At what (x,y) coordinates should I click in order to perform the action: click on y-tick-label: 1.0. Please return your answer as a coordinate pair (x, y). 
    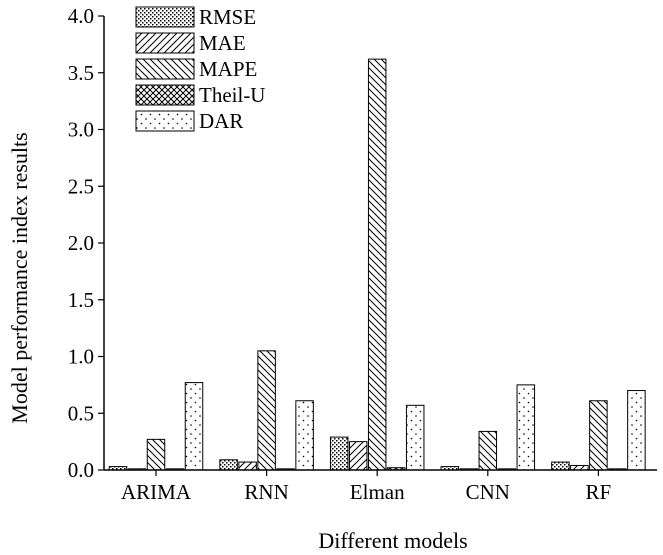
    Looking at the image, I should click on (81, 357).